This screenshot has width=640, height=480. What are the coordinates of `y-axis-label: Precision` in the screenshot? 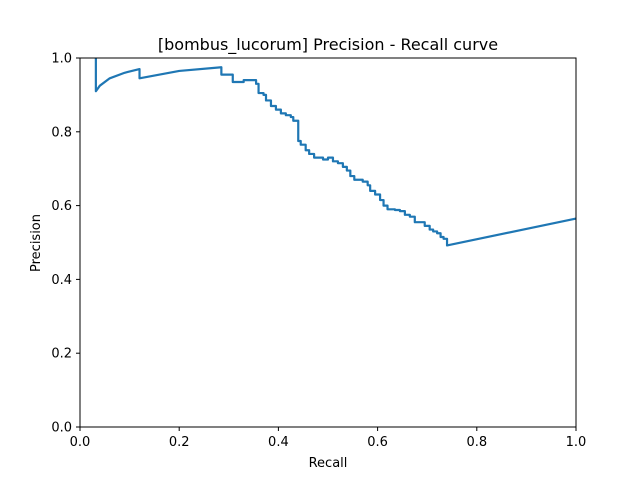 It's located at (36, 243).